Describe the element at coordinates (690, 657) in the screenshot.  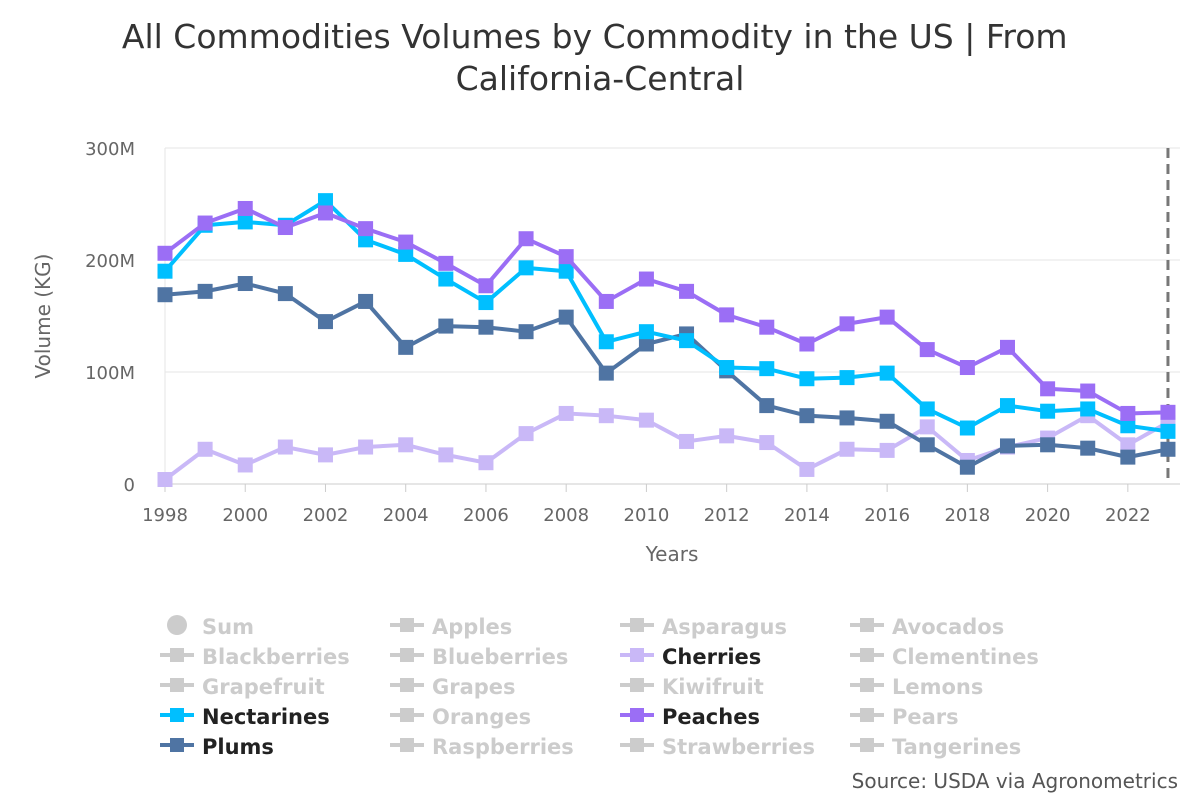
I see `legend-item-cherries: Cherries` at that location.